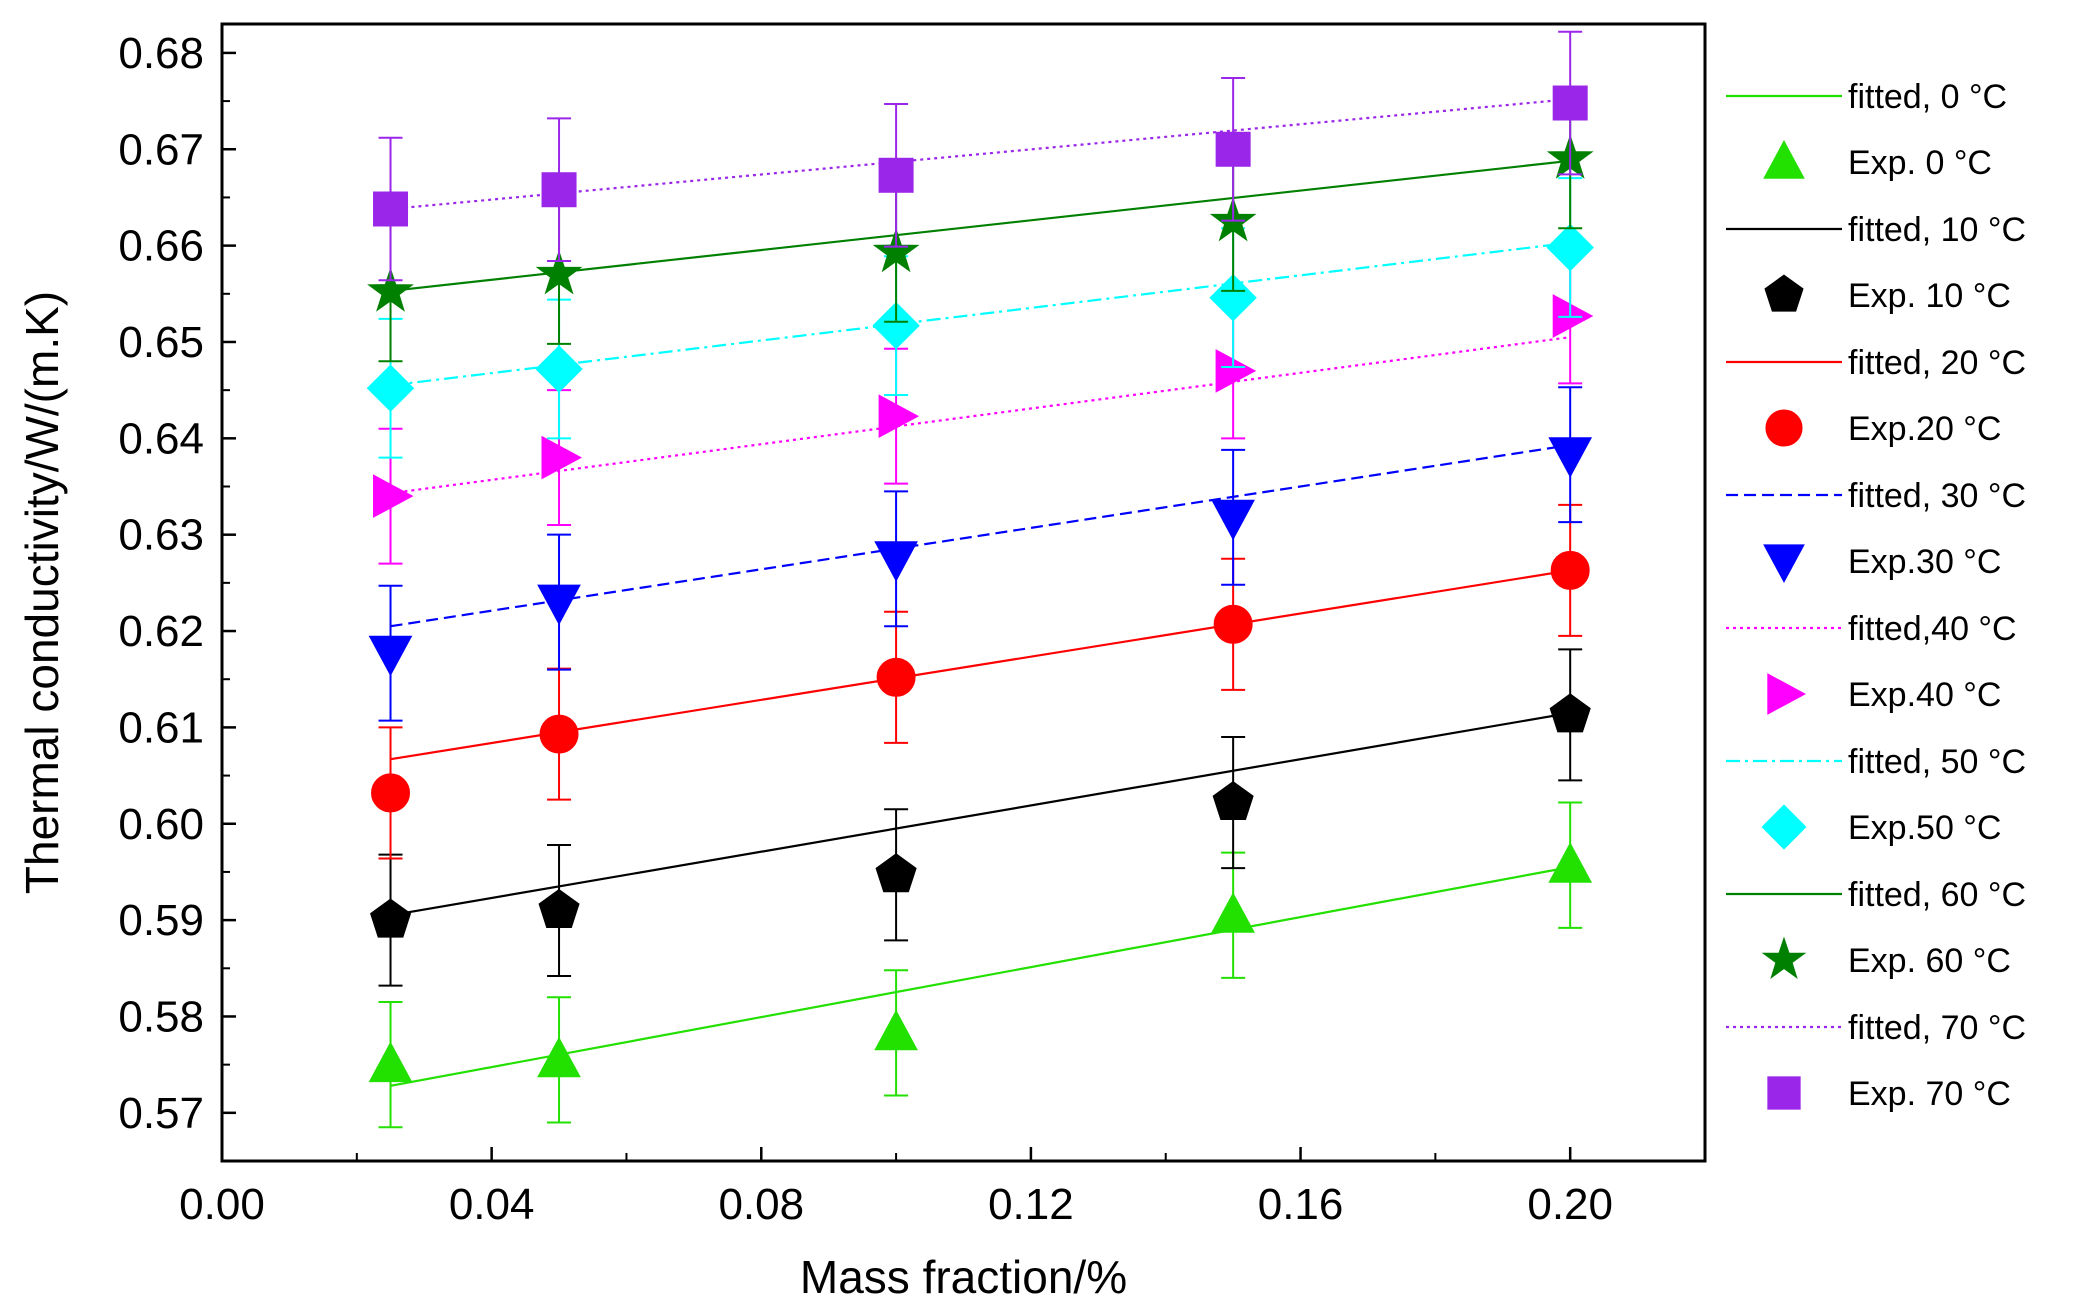  Describe the element at coordinates (161, 1016) in the screenshot. I see `y-tick-label: 0.58` at that location.